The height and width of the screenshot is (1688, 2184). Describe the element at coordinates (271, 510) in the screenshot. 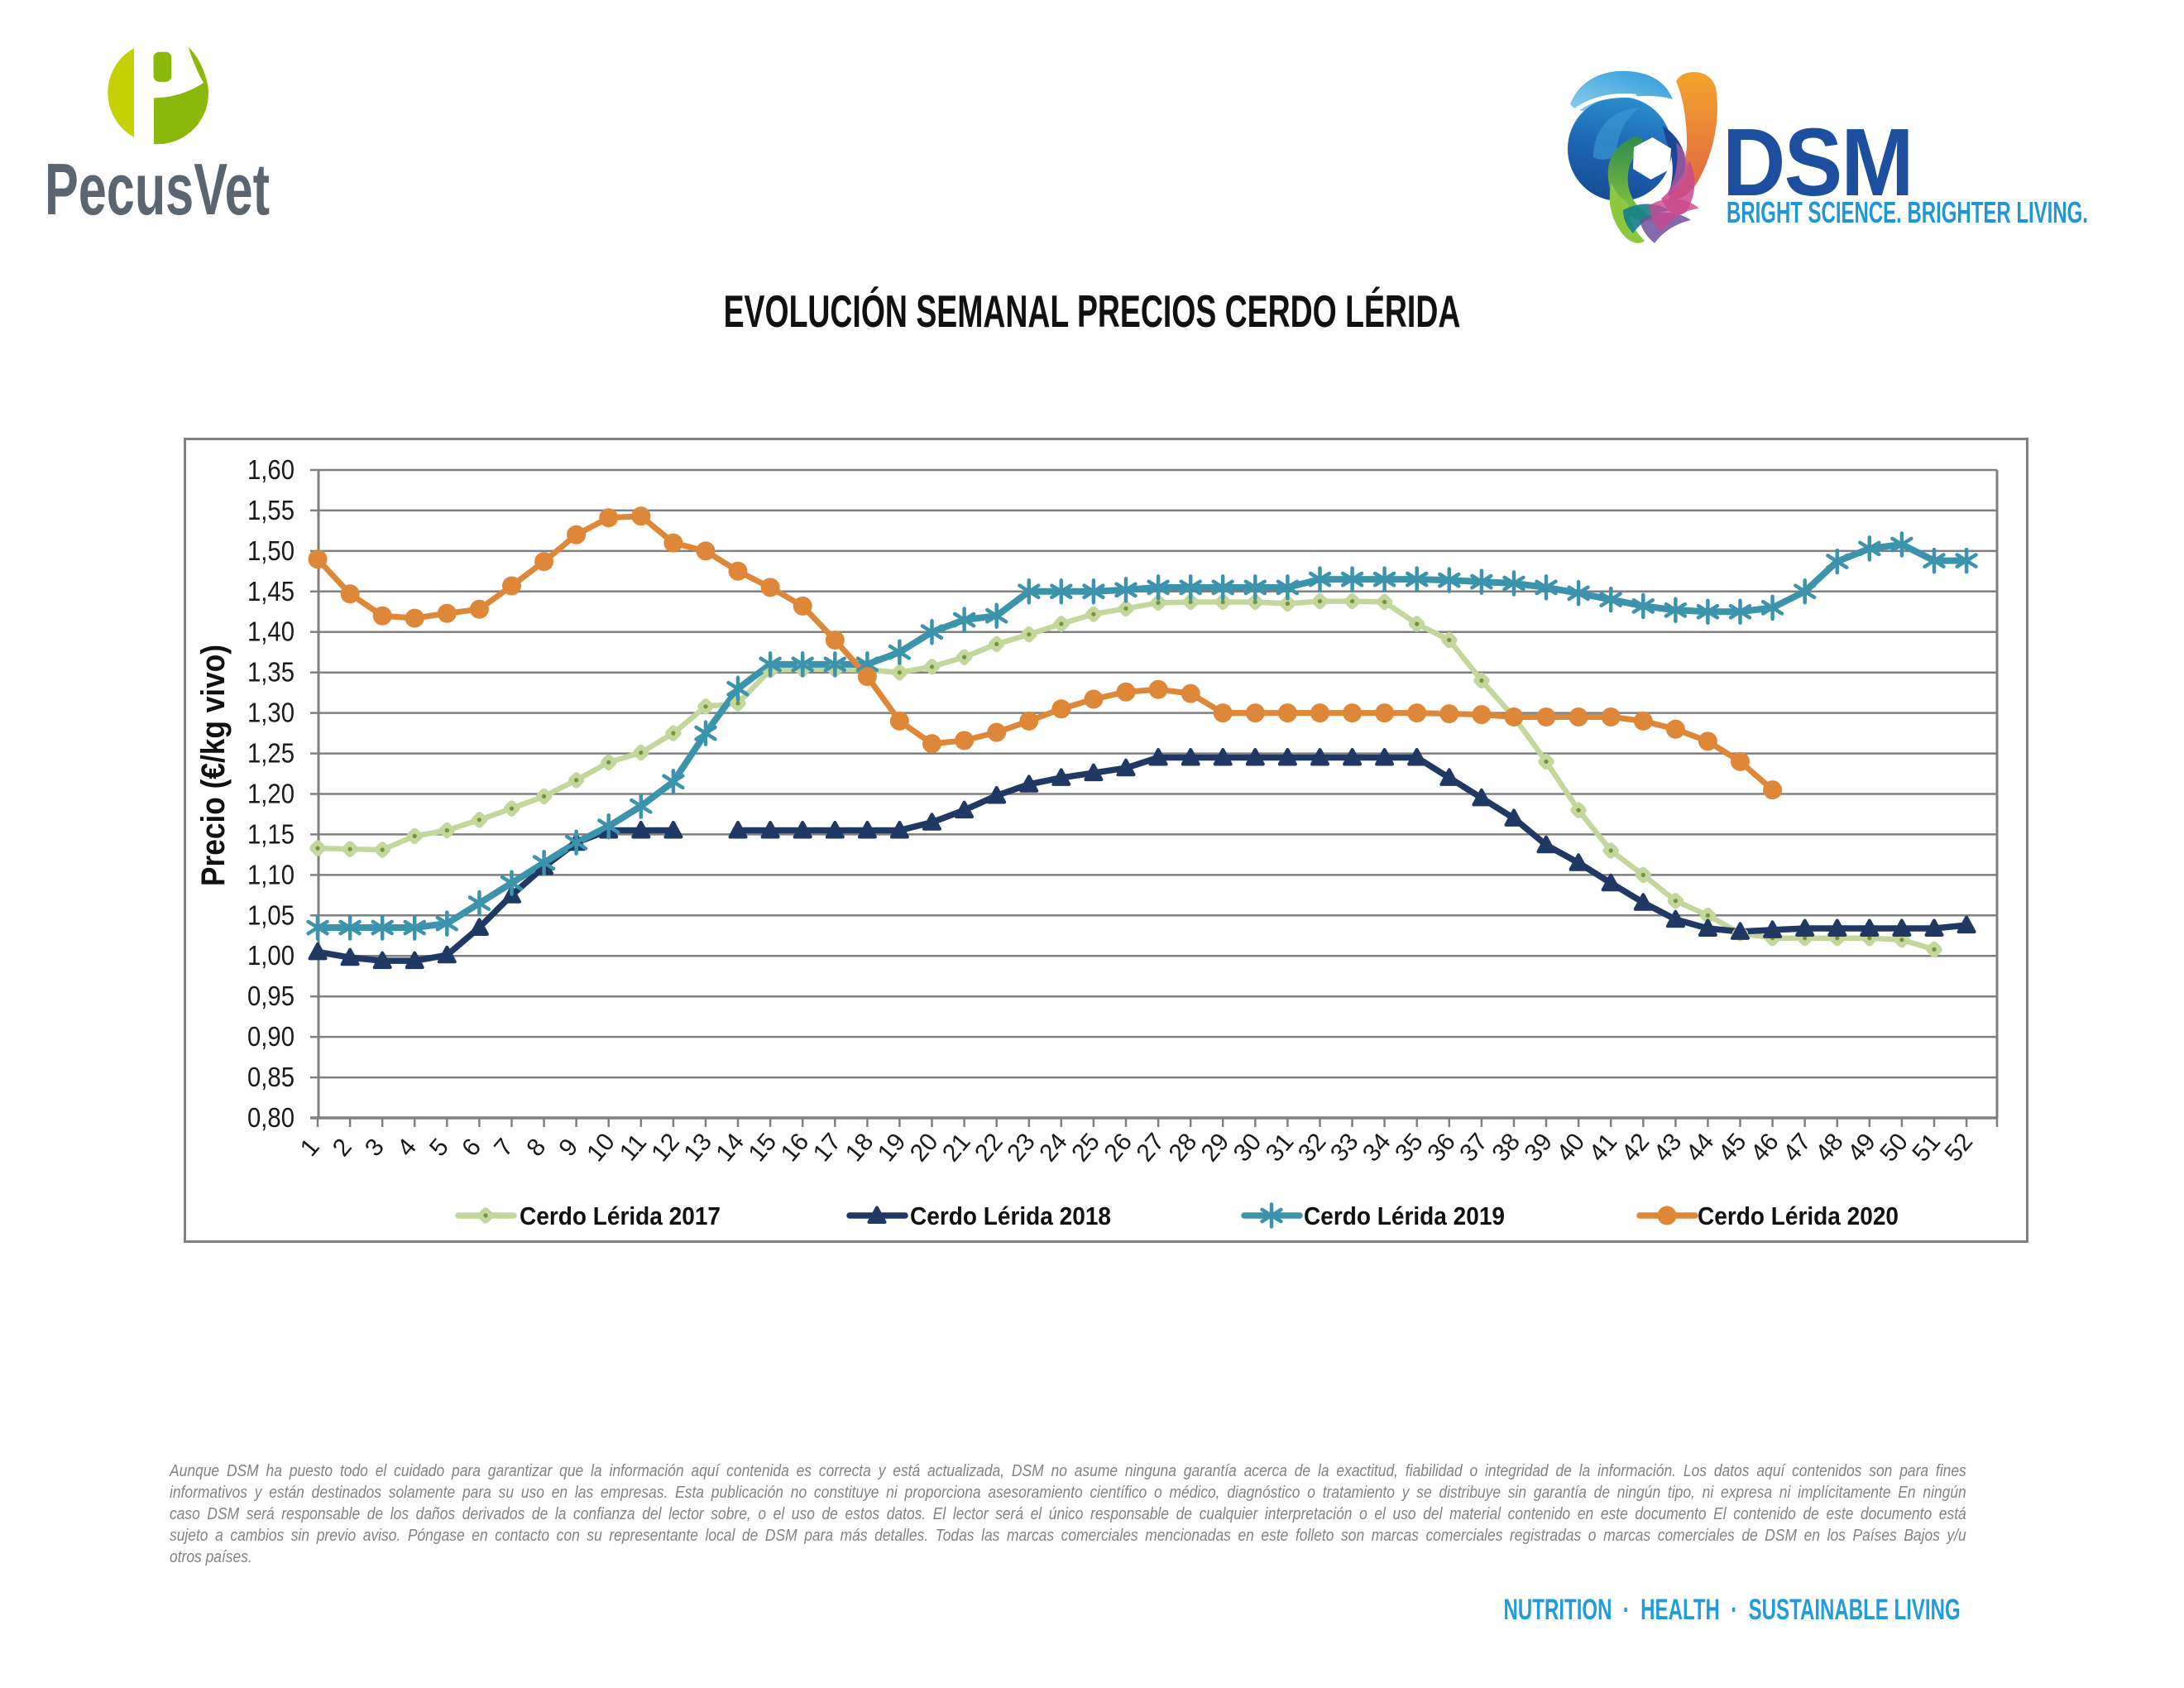

I see `svg-text: 1,55` at that location.